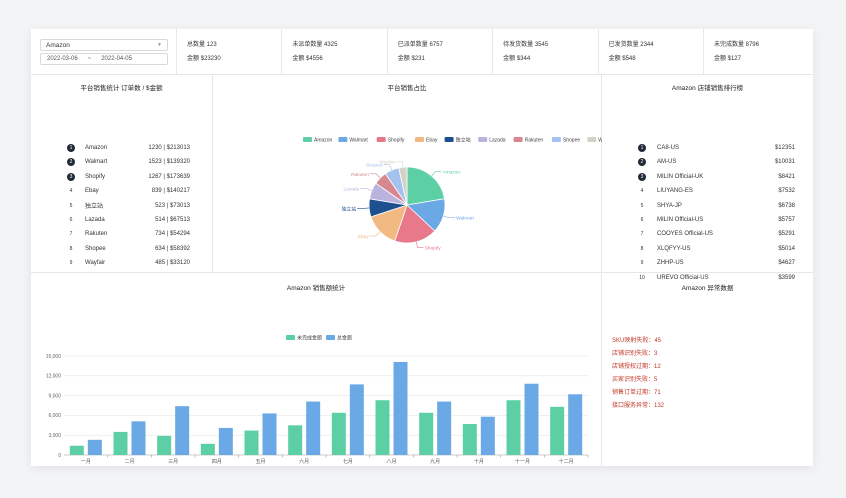 The width and height of the screenshot is (846, 498). Describe the element at coordinates (307, 59) in the screenshot. I see `stat-amount: 金额 $4556` at that location.